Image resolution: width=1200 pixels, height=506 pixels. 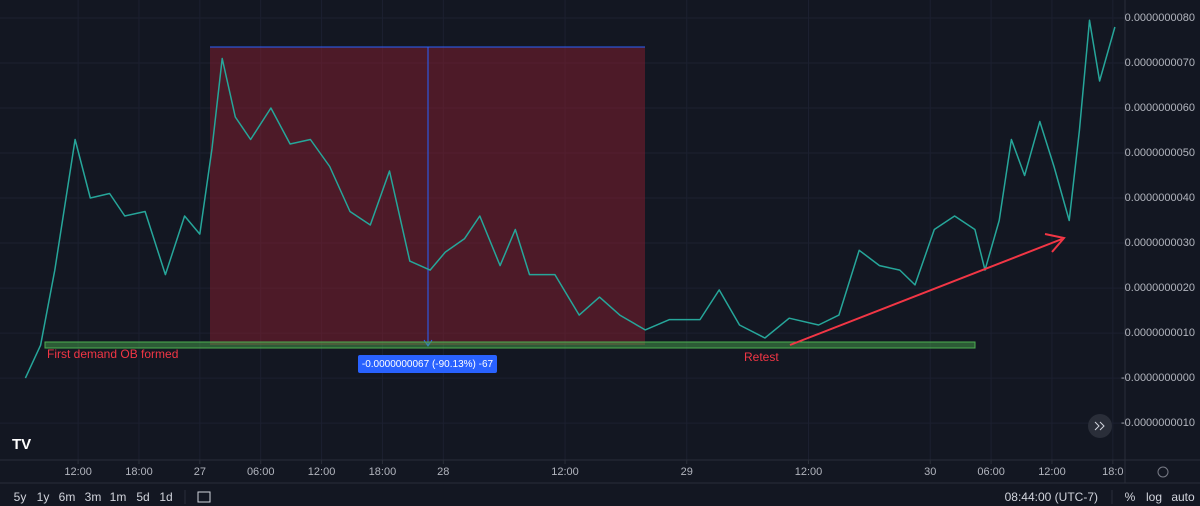 I want to click on y-tick-label: 0.0000000010, so click(x=1160, y=333).